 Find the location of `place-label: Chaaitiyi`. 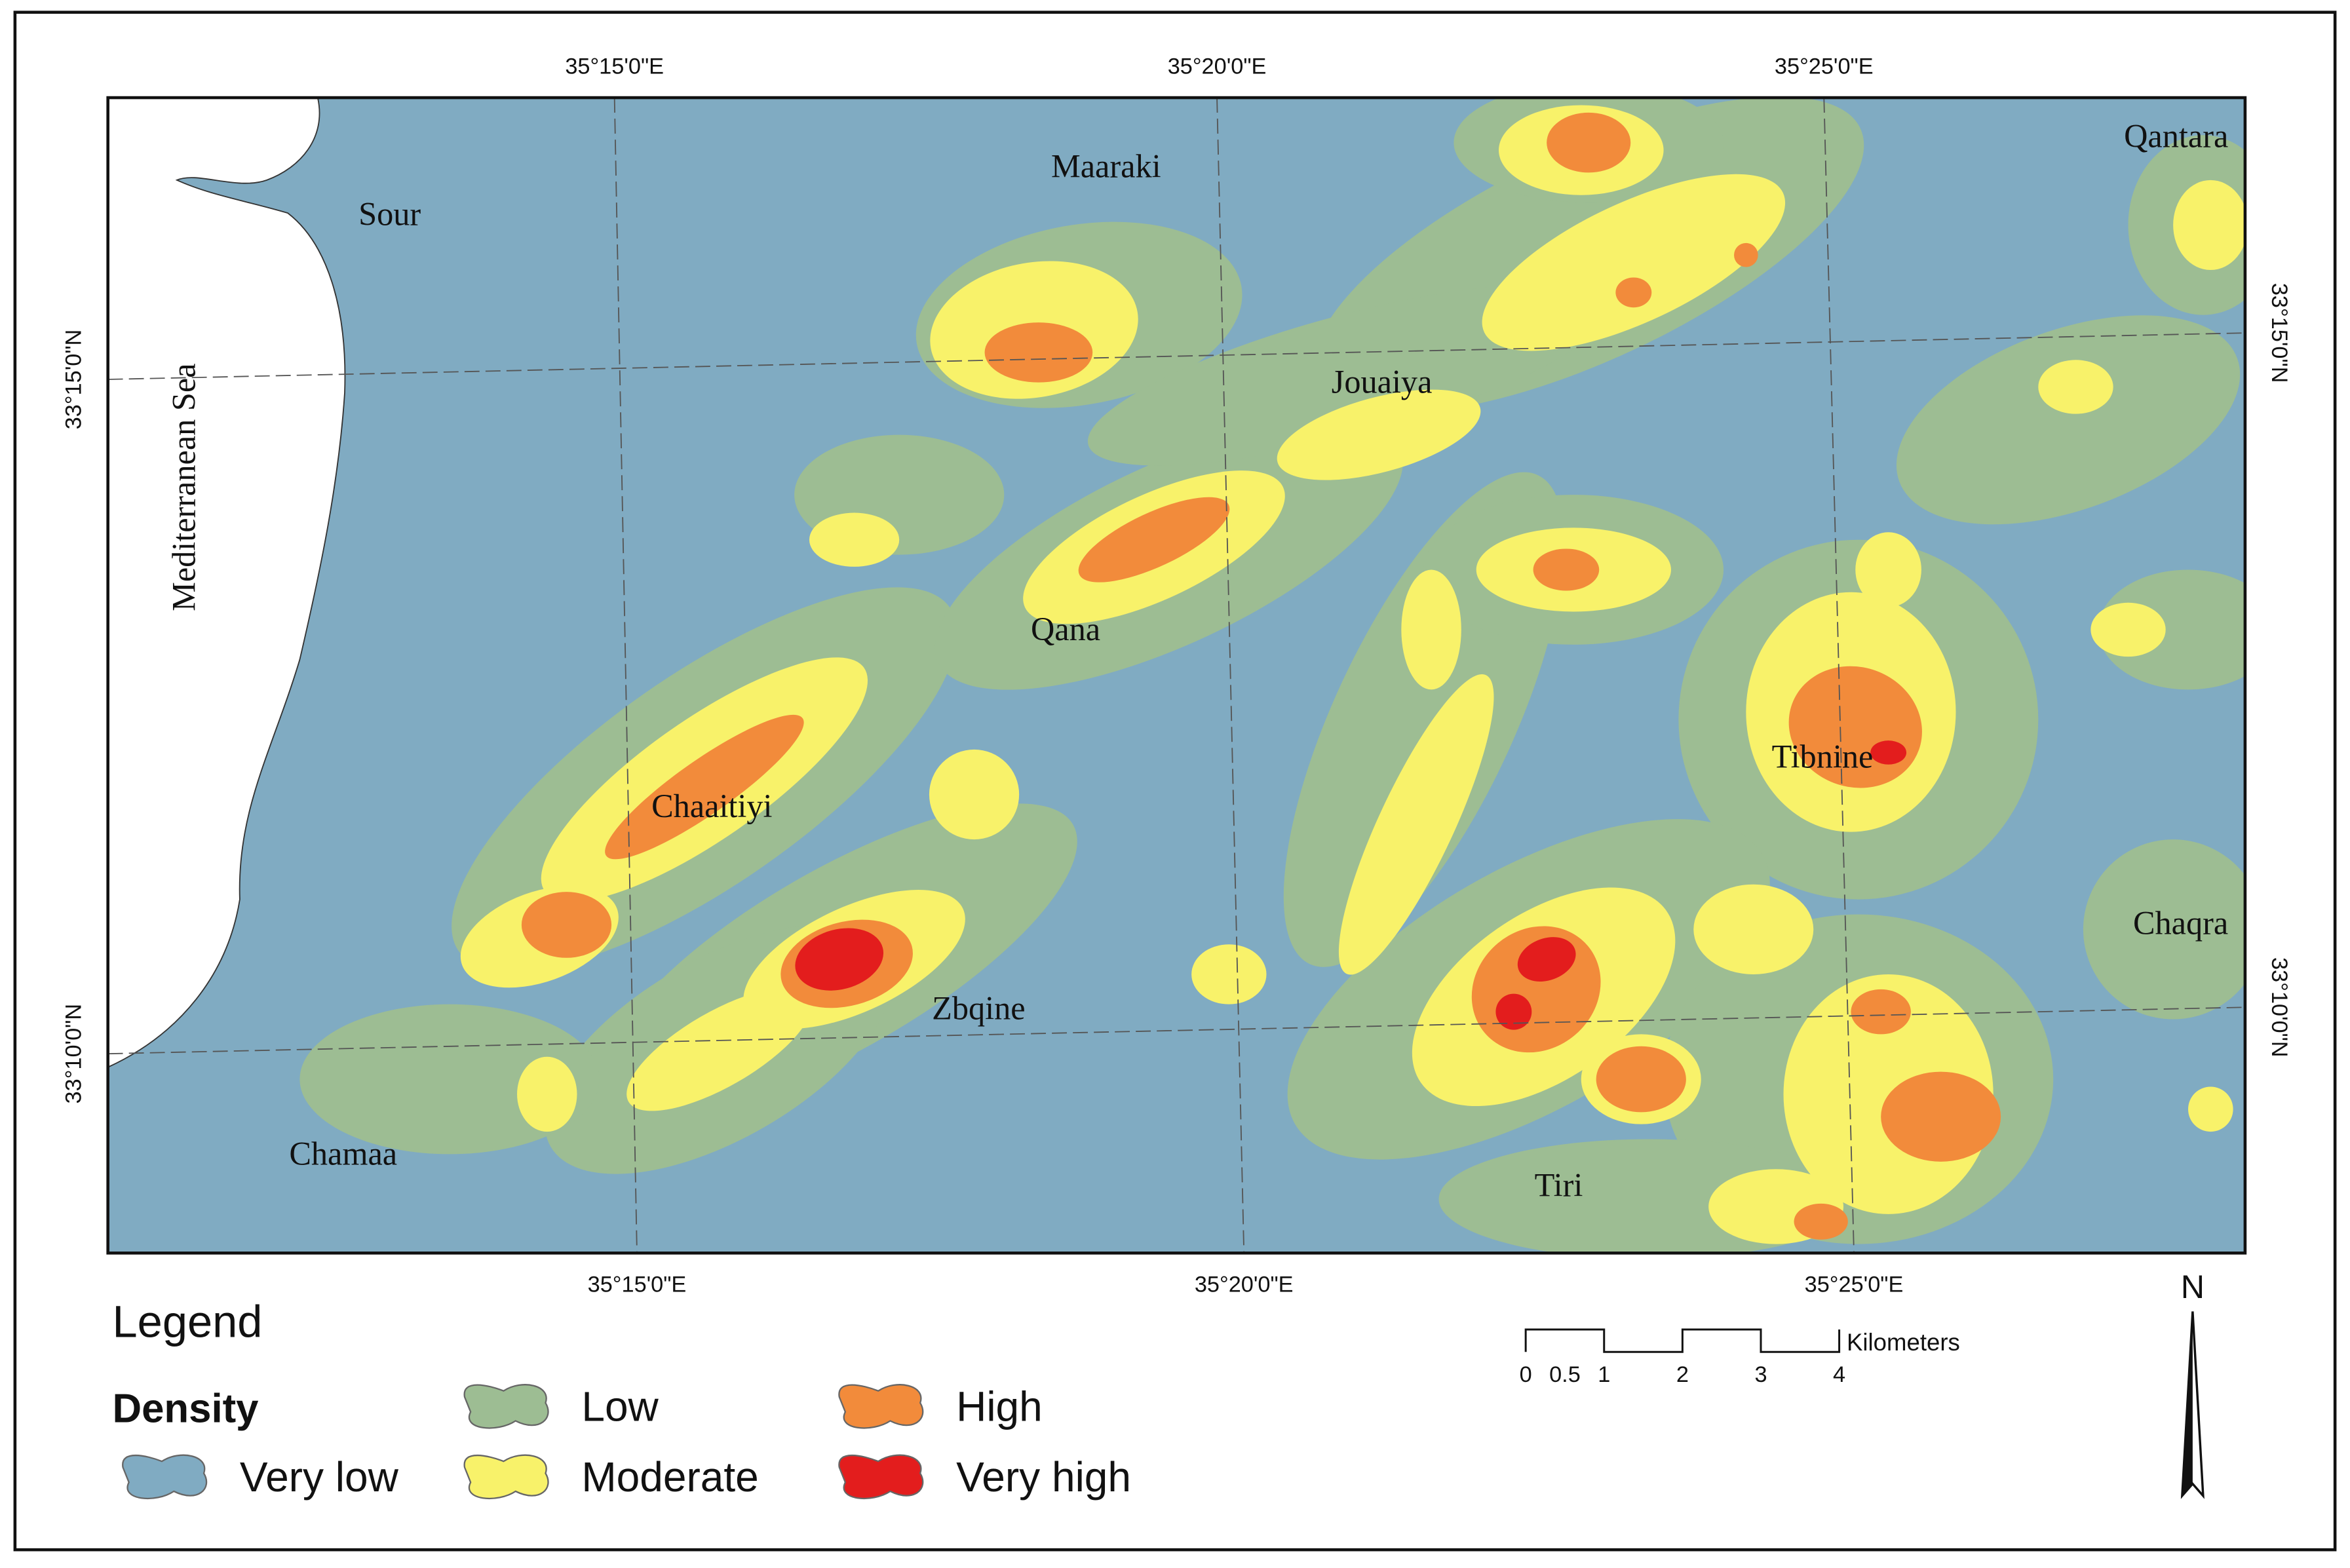

place-label: Chaaitiyi is located at coordinates (711, 806).